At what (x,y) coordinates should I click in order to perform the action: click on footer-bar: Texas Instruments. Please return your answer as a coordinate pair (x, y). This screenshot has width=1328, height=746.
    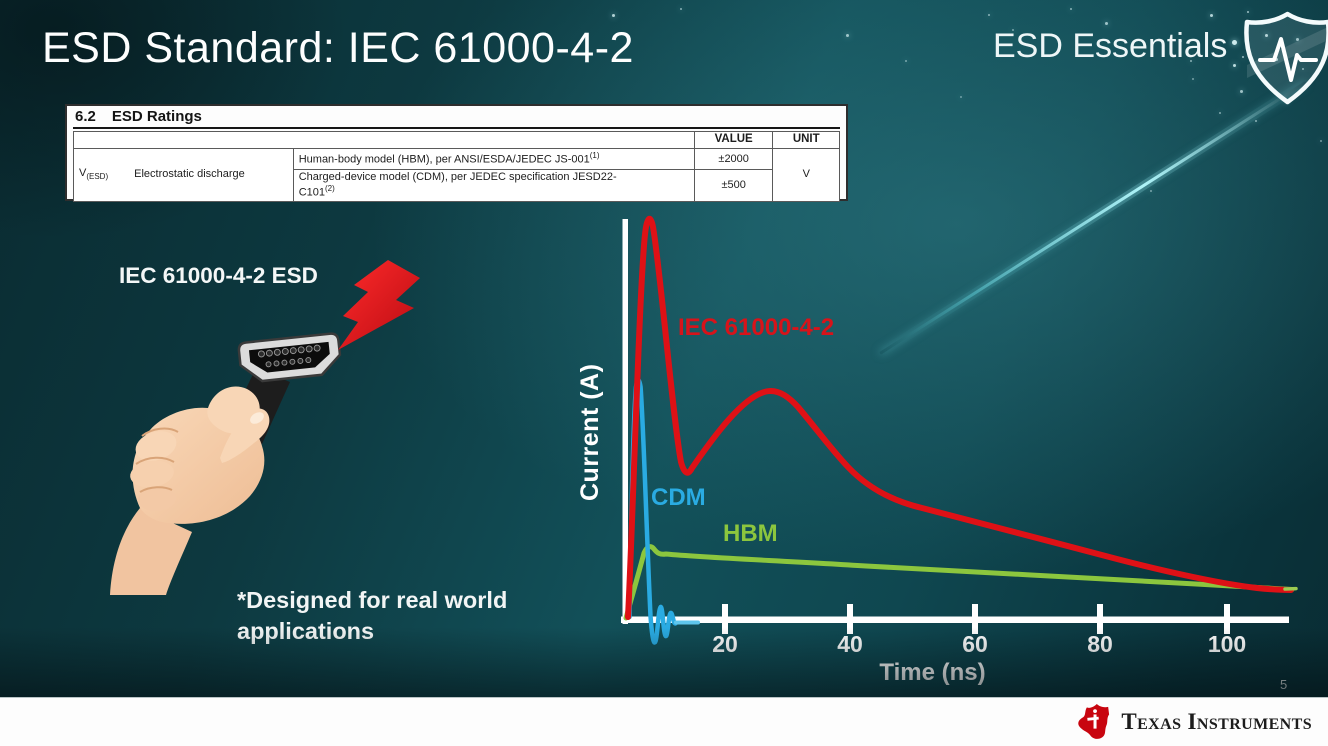
    Looking at the image, I should click on (664, 721).